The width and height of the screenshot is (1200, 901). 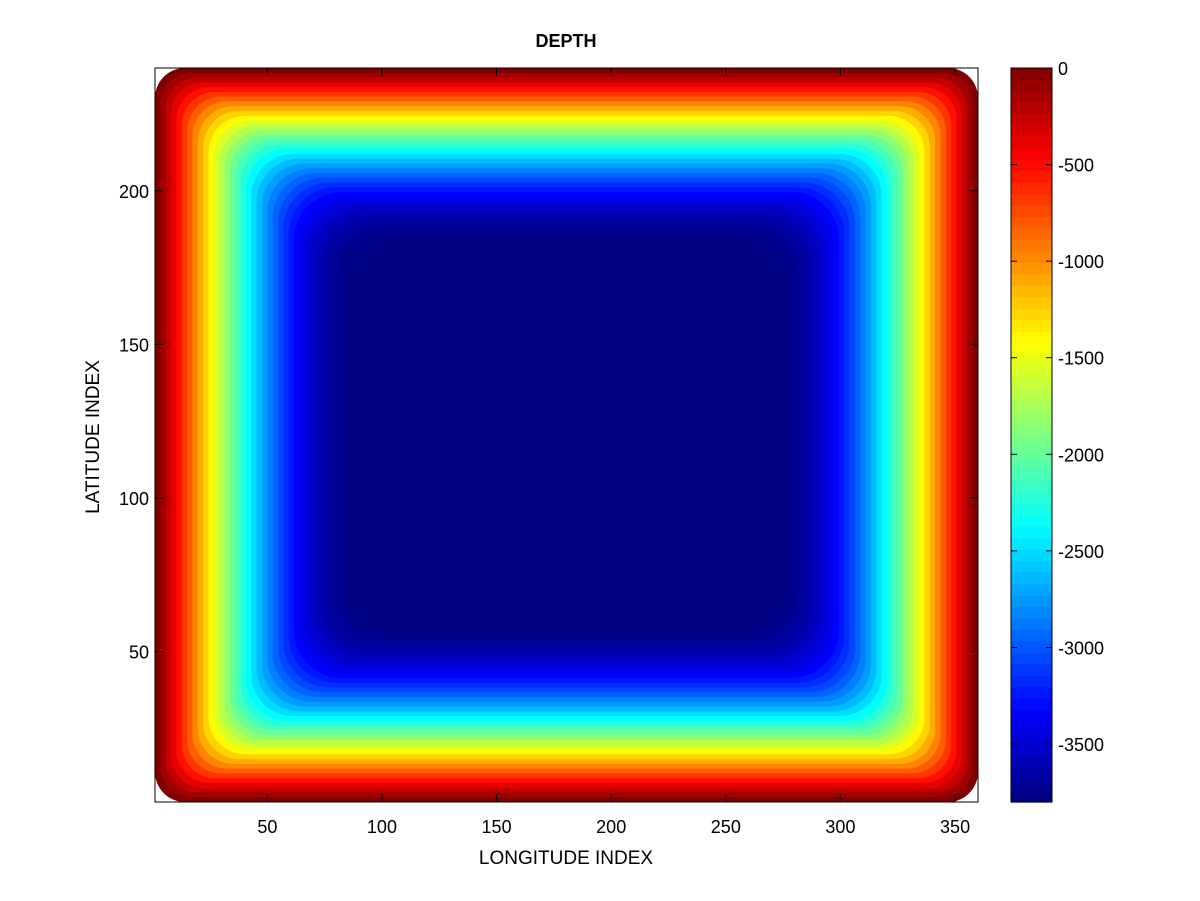 What do you see at coordinates (139, 653) in the screenshot?
I see `y-tick-label: 50` at bounding box center [139, 653].